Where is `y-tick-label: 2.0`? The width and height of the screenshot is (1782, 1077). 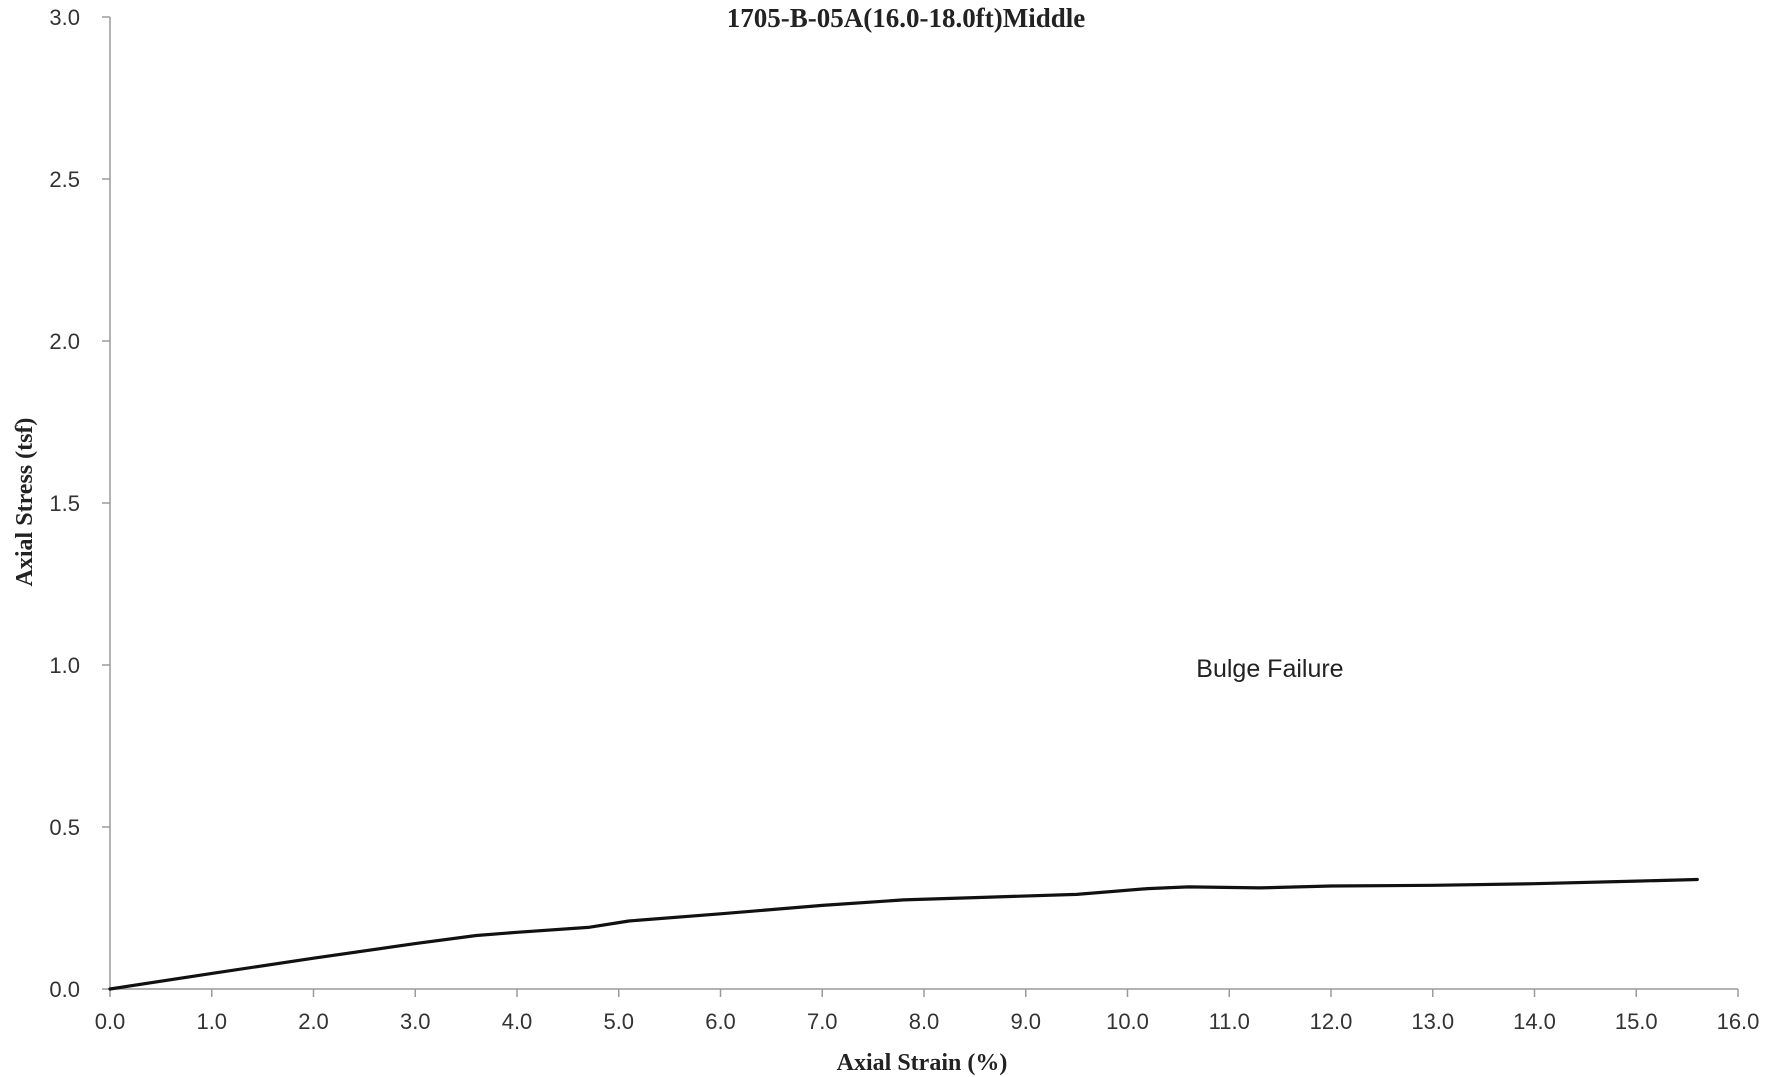 y-tick-label: 2.0 is located at coordinates (64, 341).